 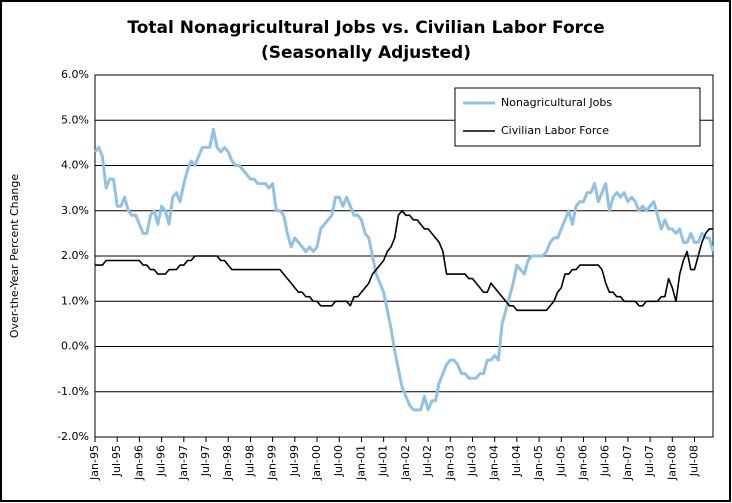 What do you see at coordinates (75, 74) in the screenshot?
I see `y-tick-label: 6.0%` at bounding box center [75, 74].